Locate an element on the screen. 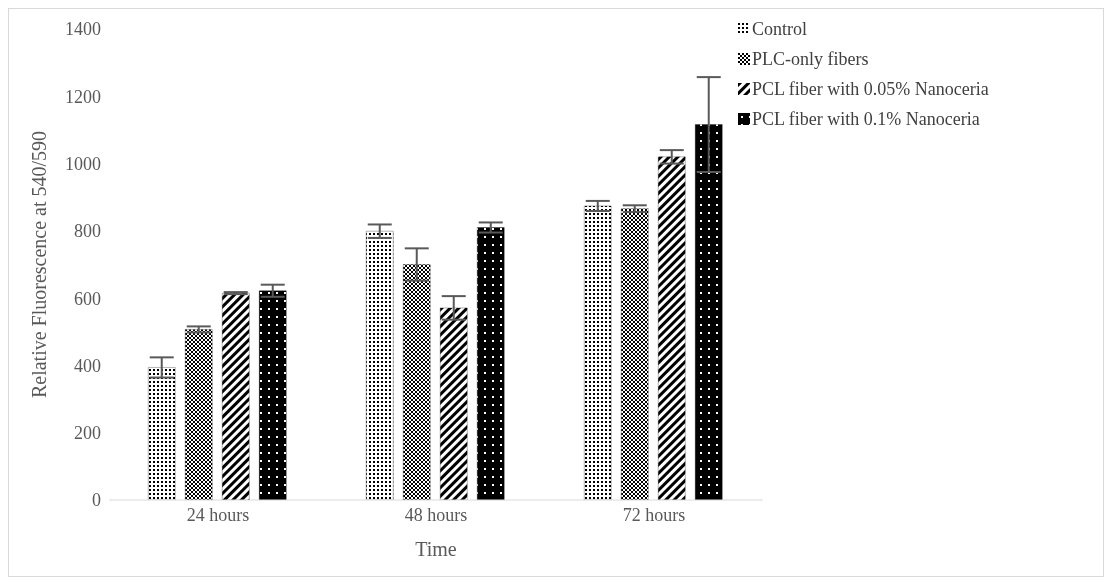 This screenshot has height=585, width=1112. y-axis-title: Relative Fluorescence at 540/590 is located at coordinates (39, 264).